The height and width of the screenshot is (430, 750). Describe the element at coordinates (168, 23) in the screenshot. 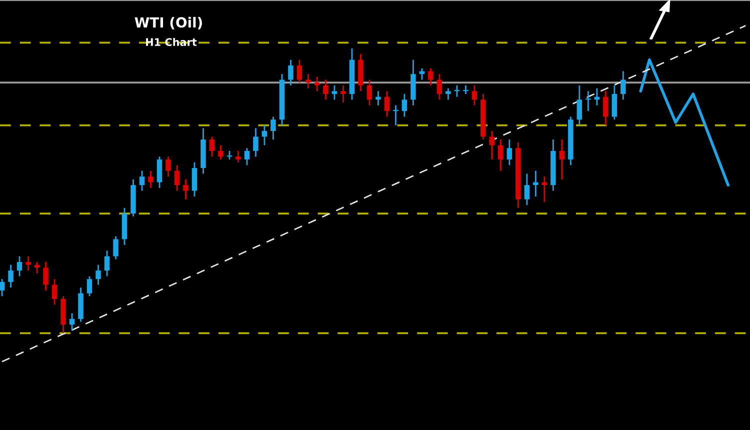

I see `chart-title: WTI (Oil)` at that location.